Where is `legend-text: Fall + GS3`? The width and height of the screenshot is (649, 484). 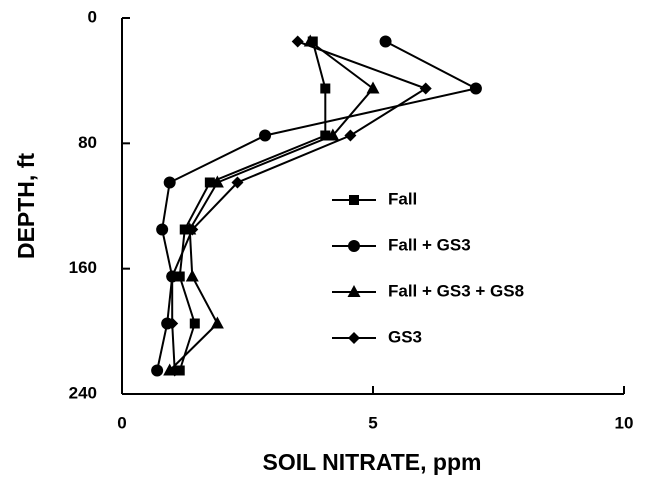
legend-text: Fall + GS3 is located at coordinates (429, 244).